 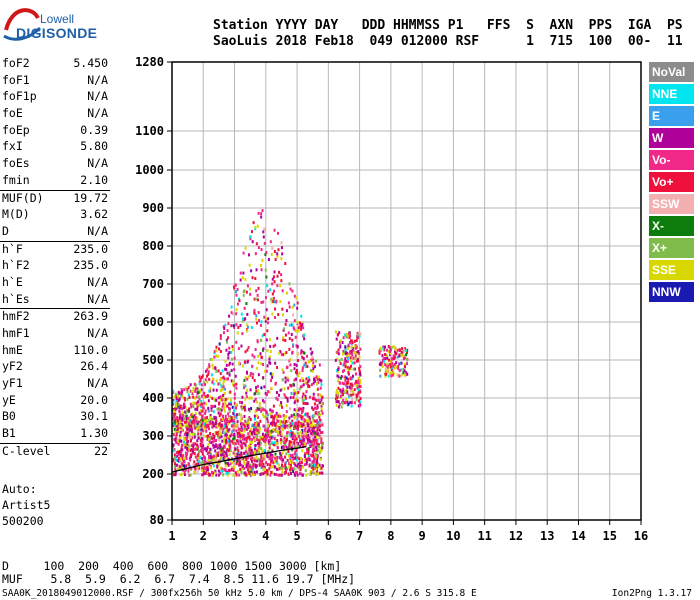 What do you see at coordinates (16, 333) in the screenshot?
I see `param-name: hmF1` at bounding box center [16, 333].